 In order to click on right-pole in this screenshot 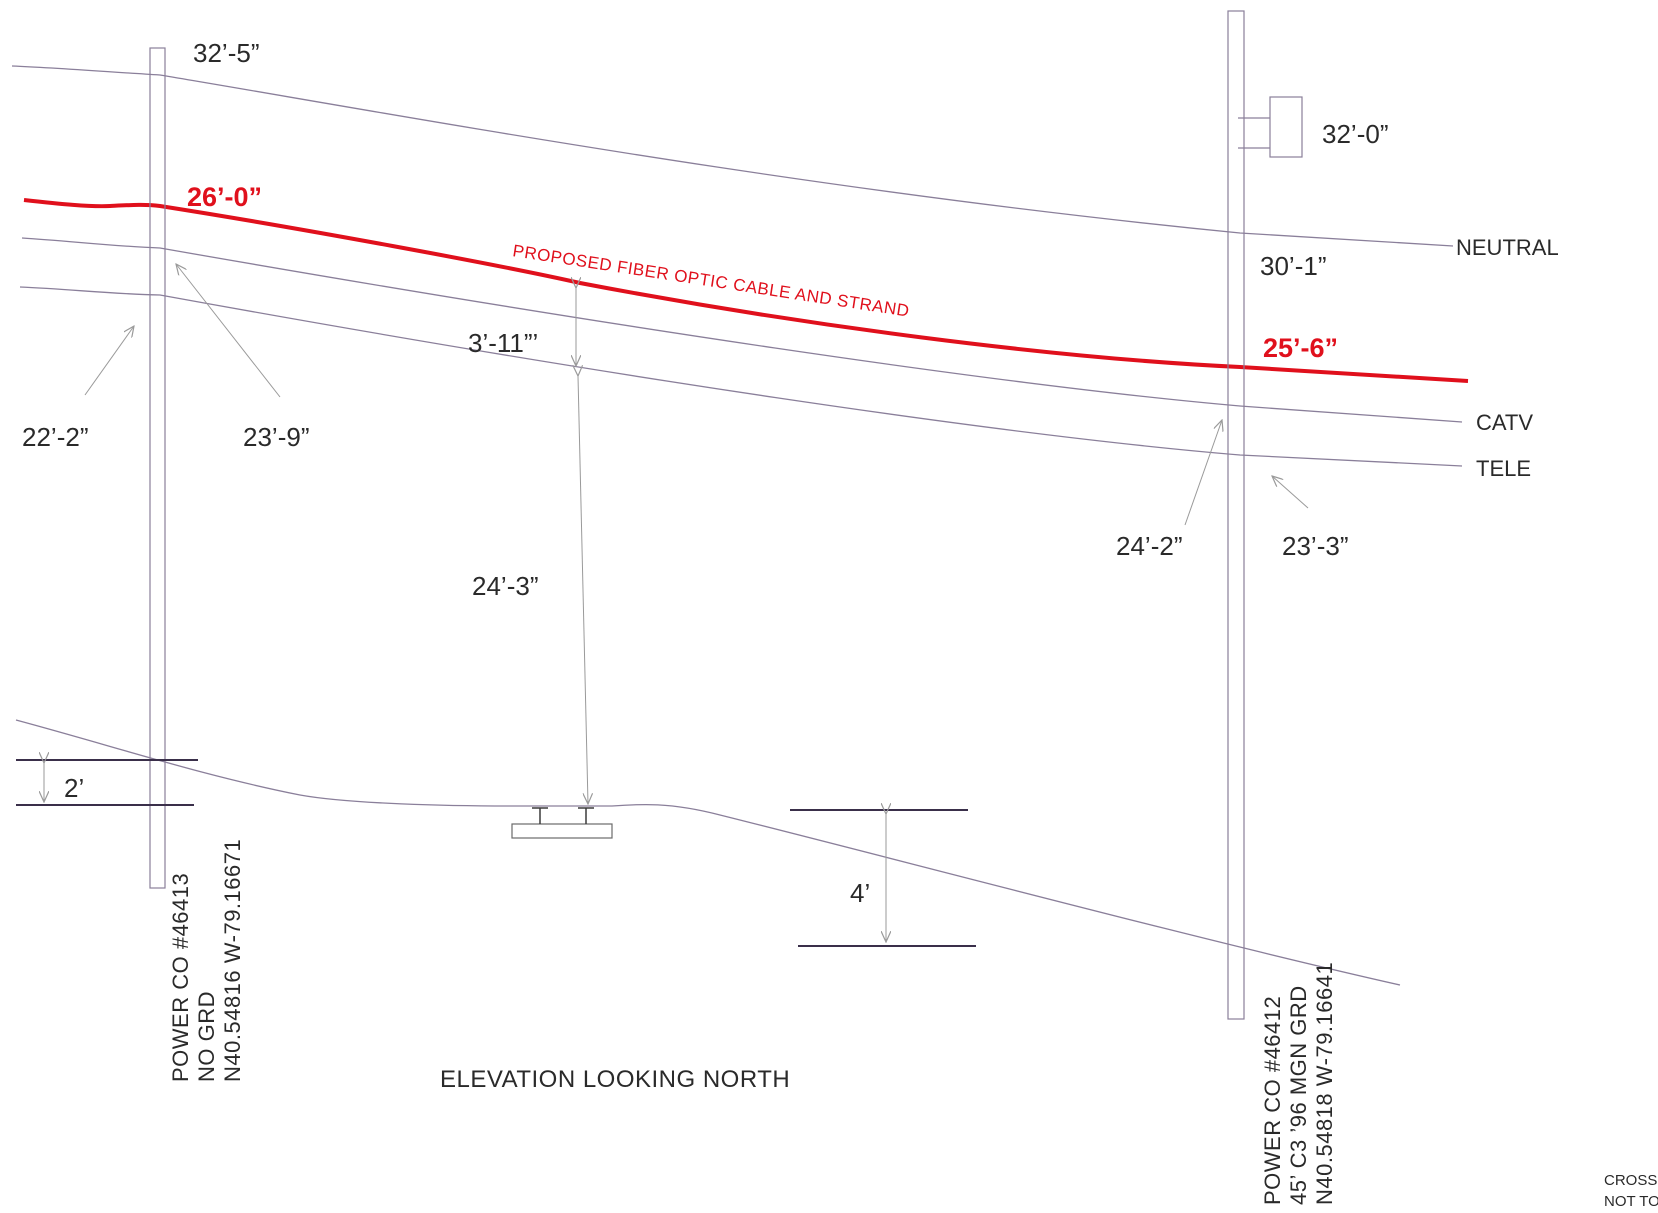, I will do `click(1236, 515)`.